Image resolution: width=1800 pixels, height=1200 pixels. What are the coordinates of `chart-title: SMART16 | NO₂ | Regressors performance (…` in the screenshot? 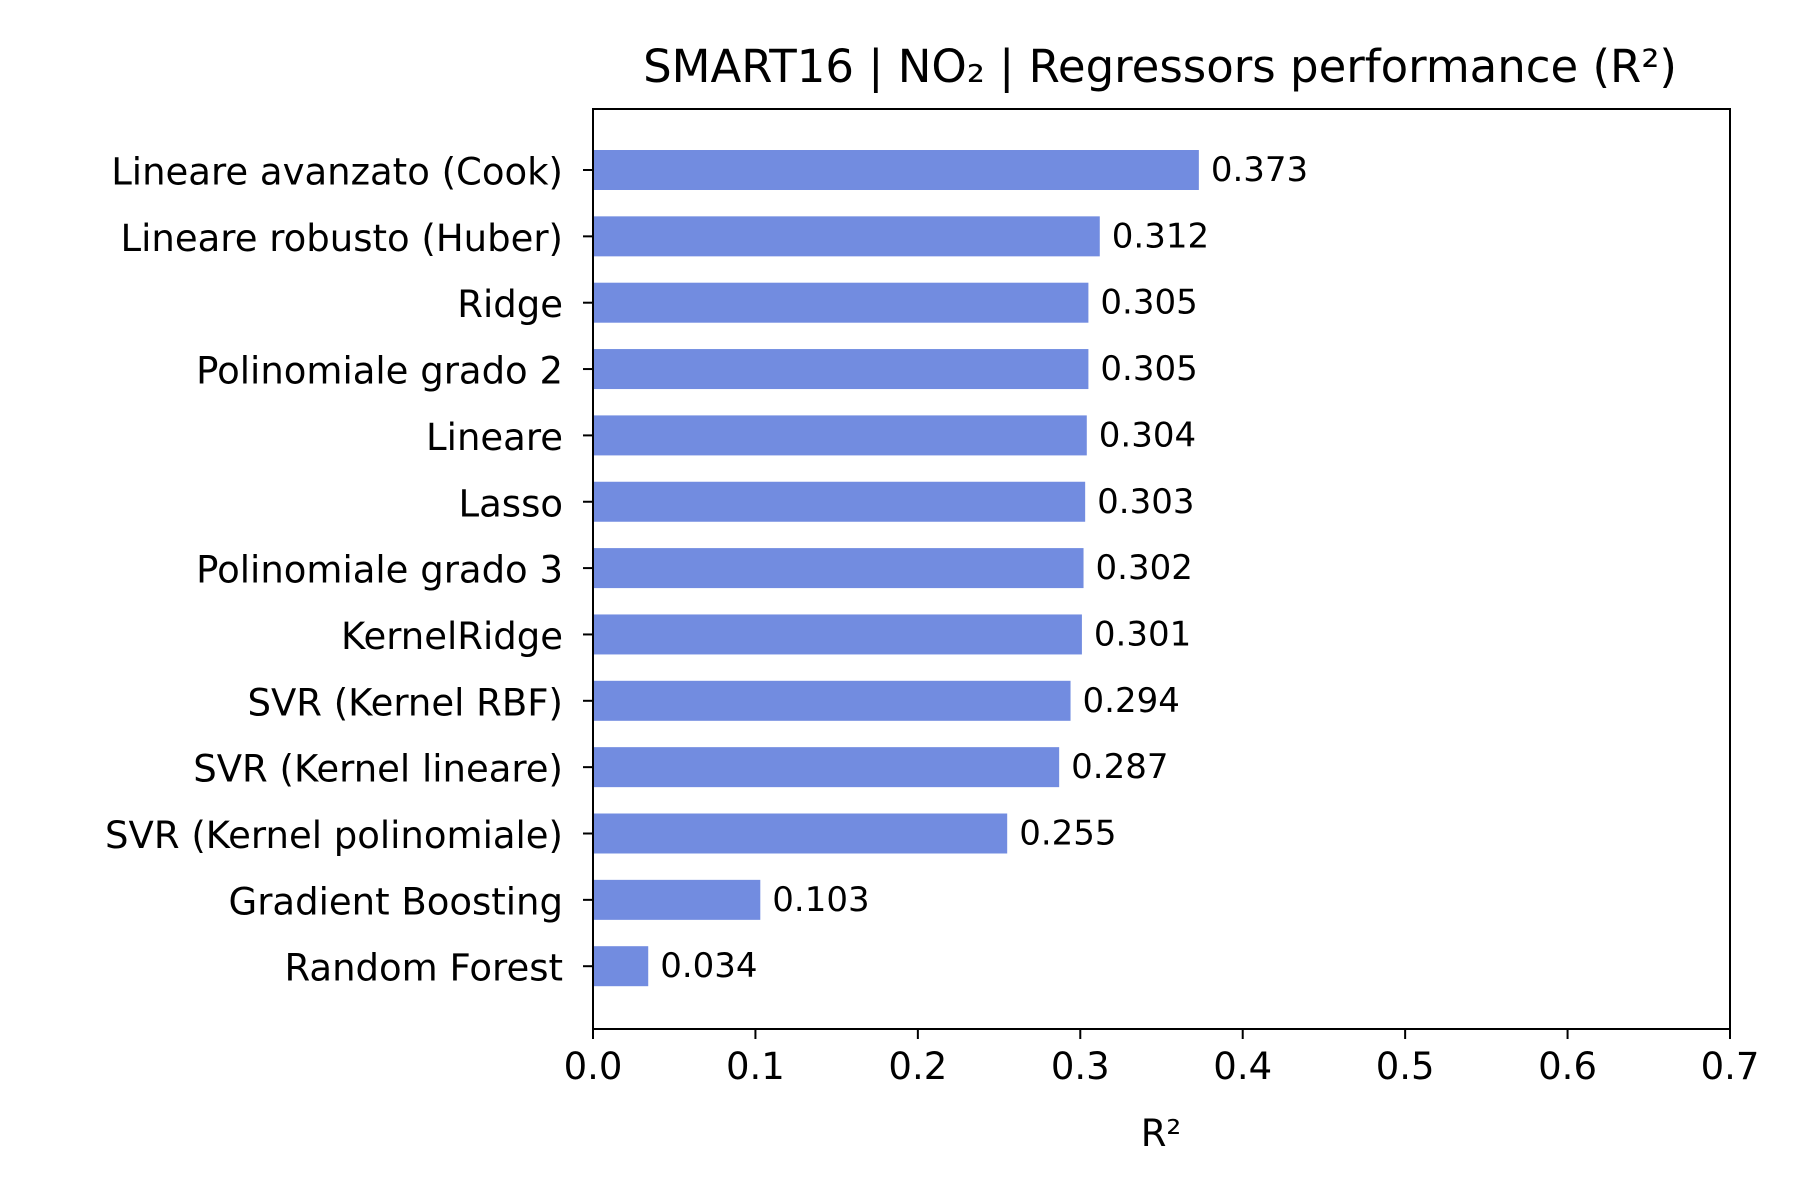 It's located at (1160, 66).